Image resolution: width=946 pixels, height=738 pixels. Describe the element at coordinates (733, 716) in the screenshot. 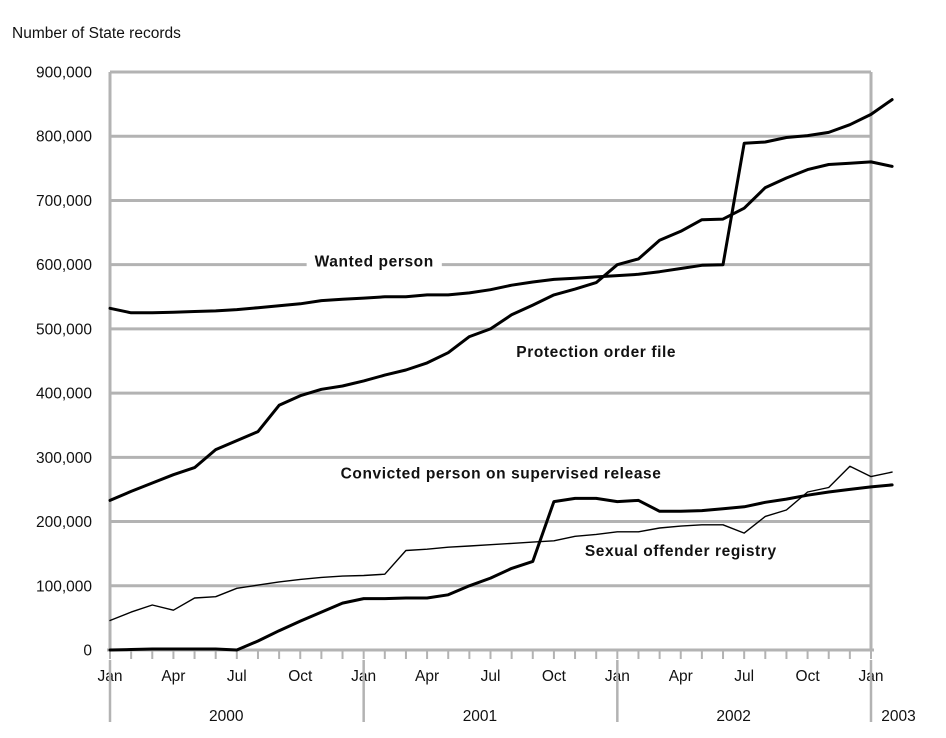

I see `year-label: 2002` at that location.